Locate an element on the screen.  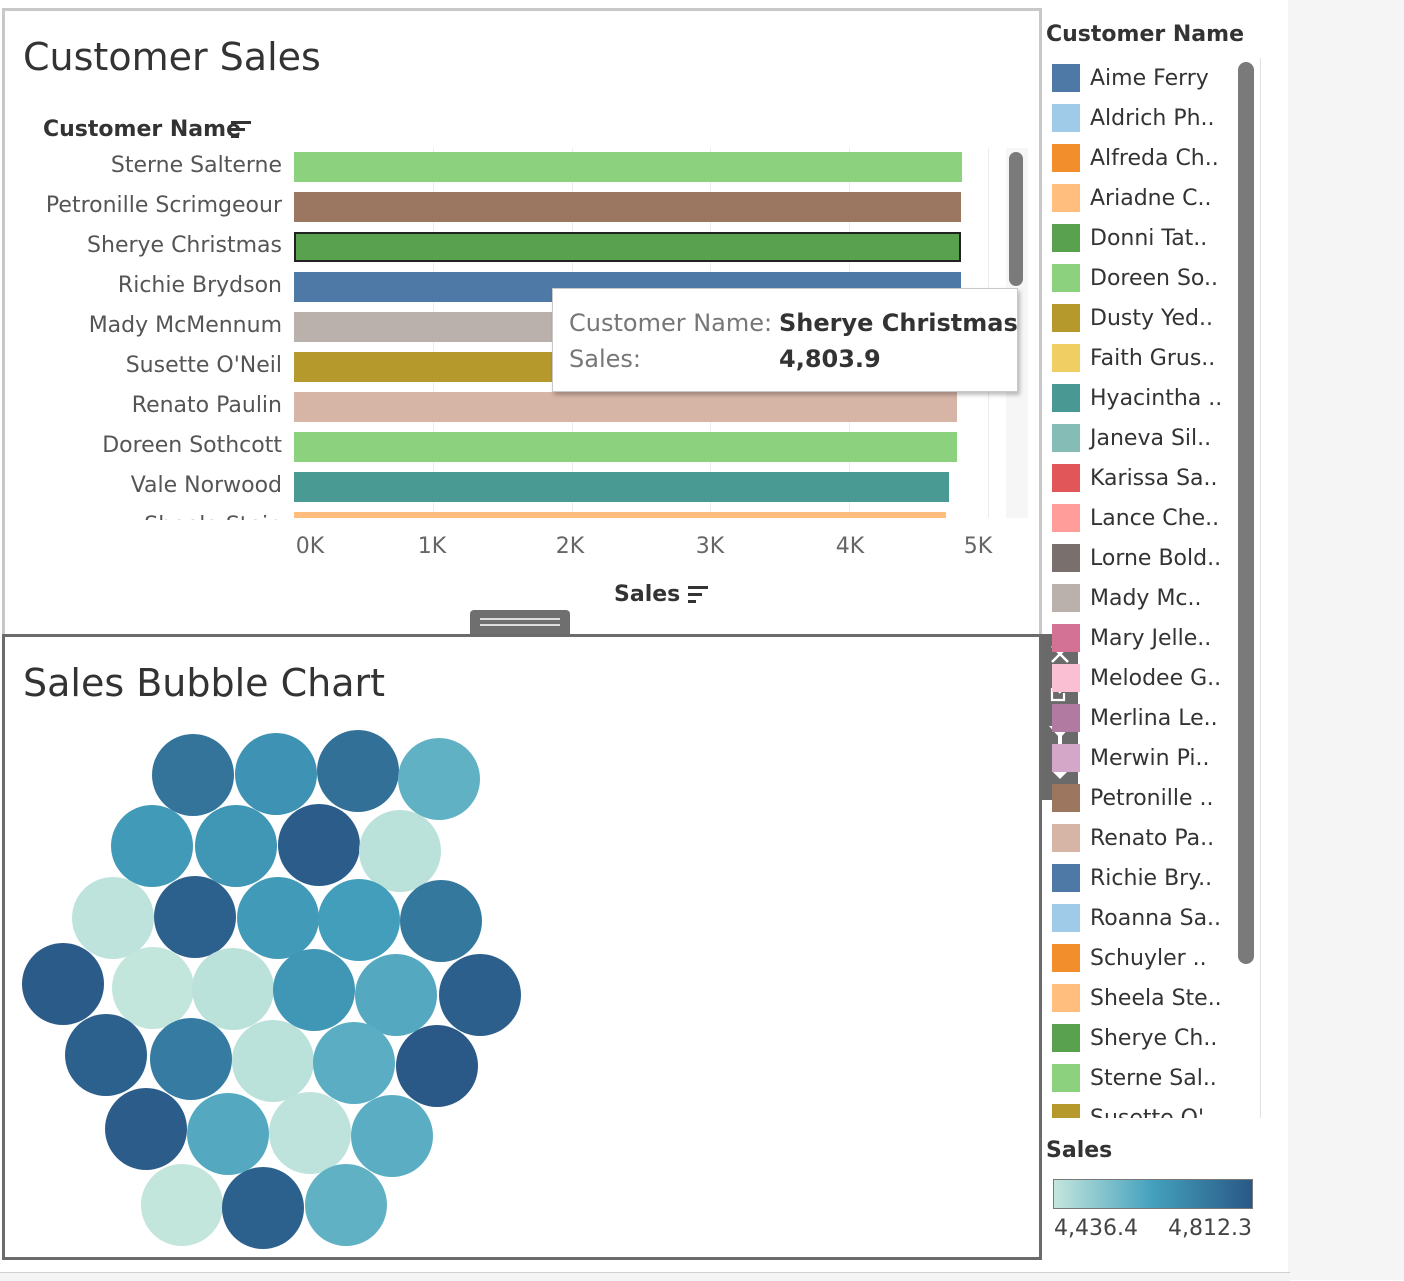
legend-item: Faith Grus.. is located at coordinates (1133, 358).